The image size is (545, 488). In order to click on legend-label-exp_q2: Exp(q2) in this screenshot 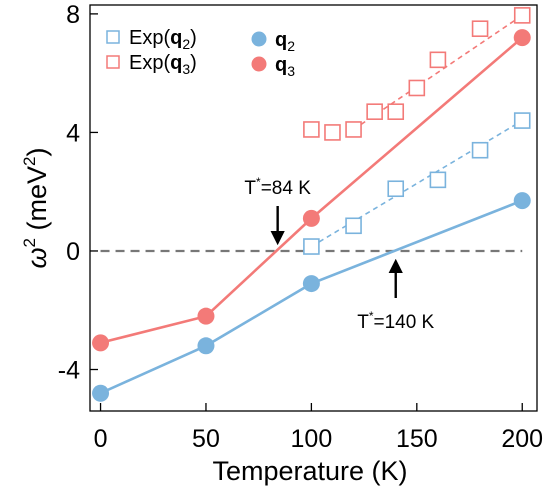, I will do `click(163, 39)`.